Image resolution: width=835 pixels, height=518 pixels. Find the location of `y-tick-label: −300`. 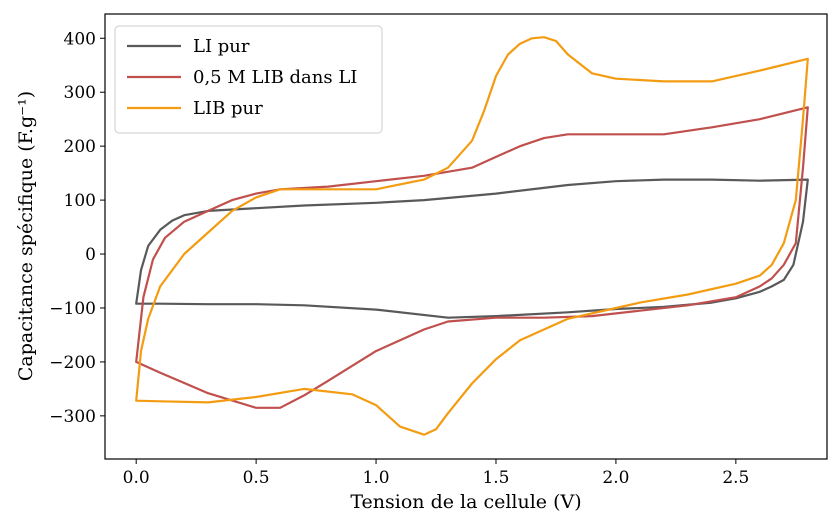

y-tick-label: −300 is located at coordinates (72, 417).